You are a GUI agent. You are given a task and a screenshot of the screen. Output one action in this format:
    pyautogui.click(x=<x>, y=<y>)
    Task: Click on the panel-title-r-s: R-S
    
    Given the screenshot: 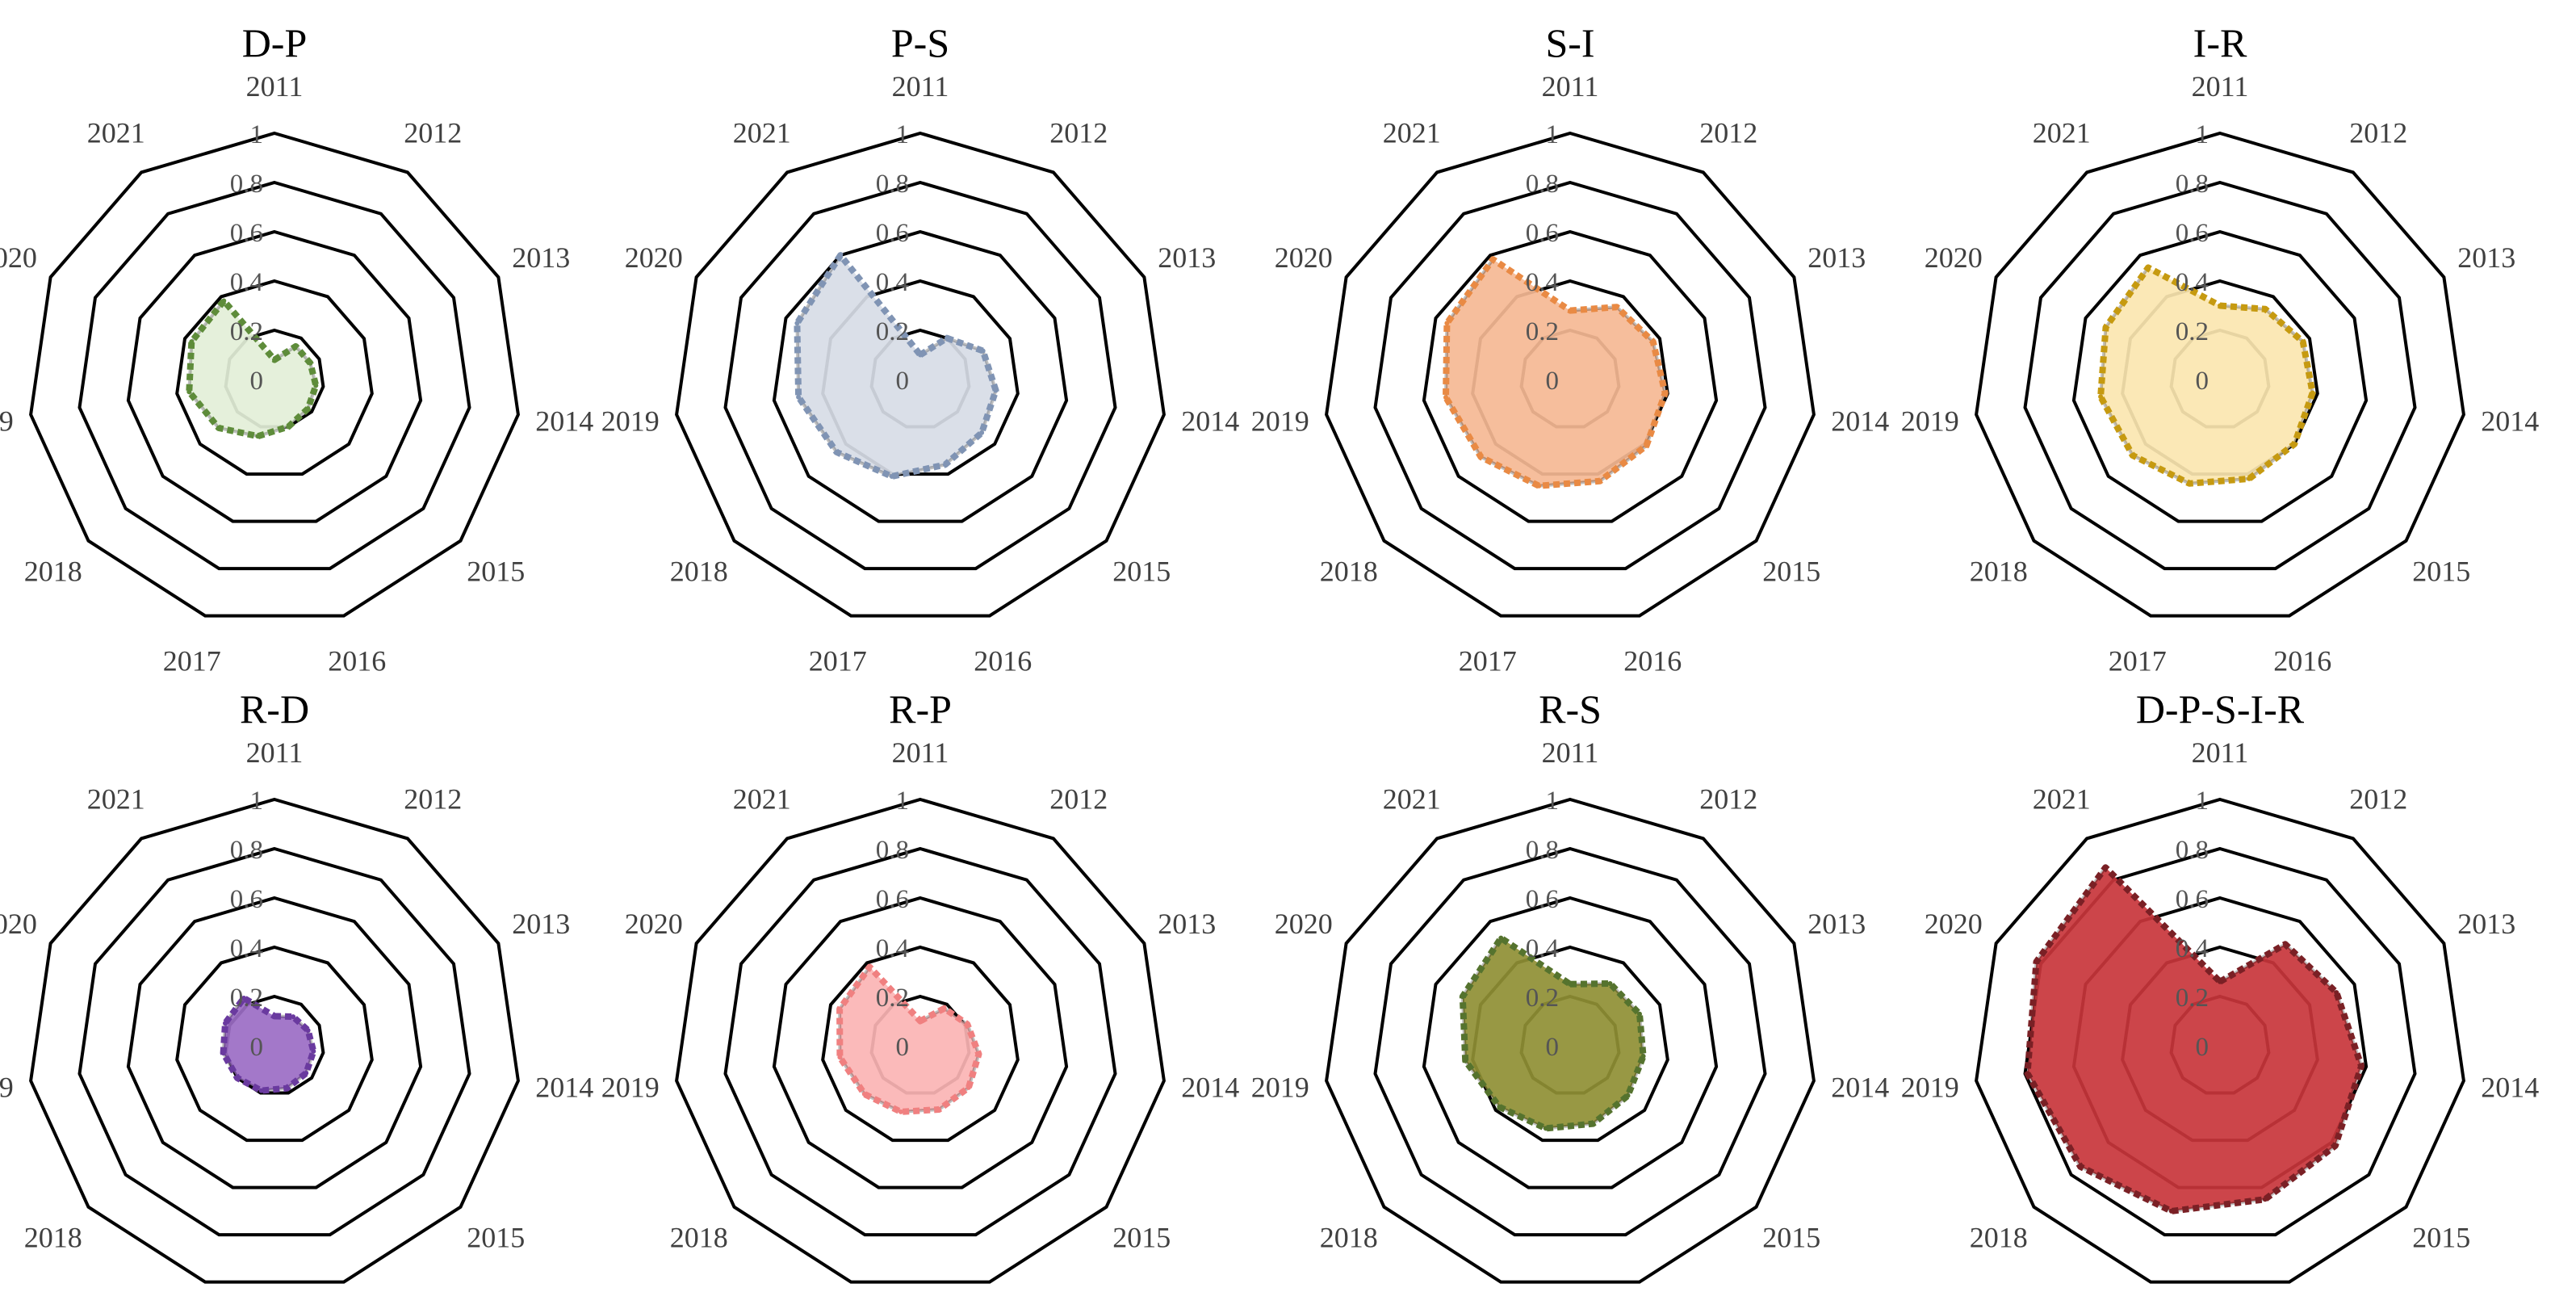 What is the action you would take?
    pyautogui.click(x=1570, y=709)
    